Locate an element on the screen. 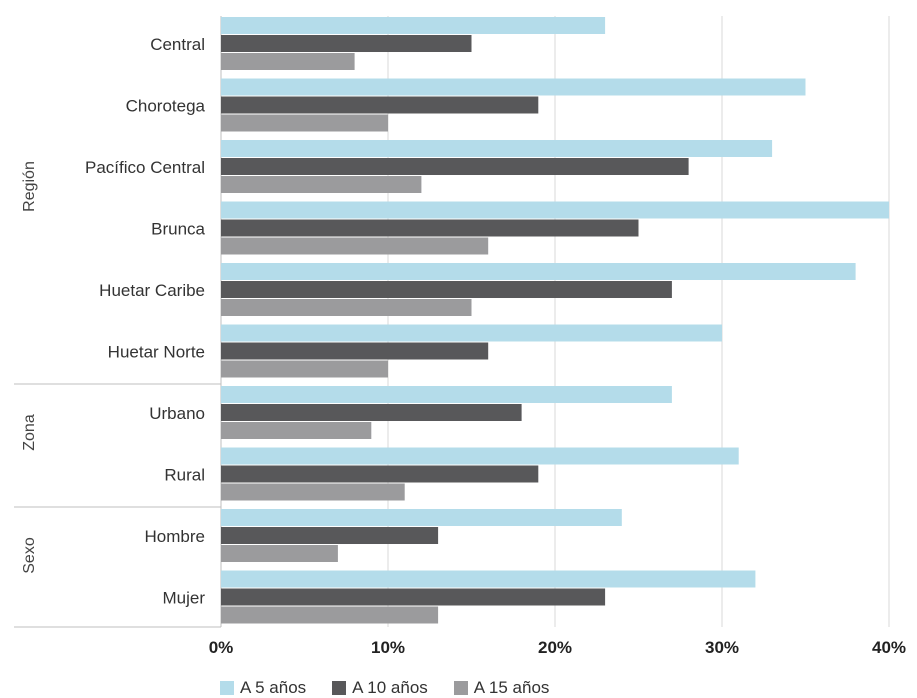 The image size is (917, 698). legend-item: A 15 años is located at coordinates (501, 688).